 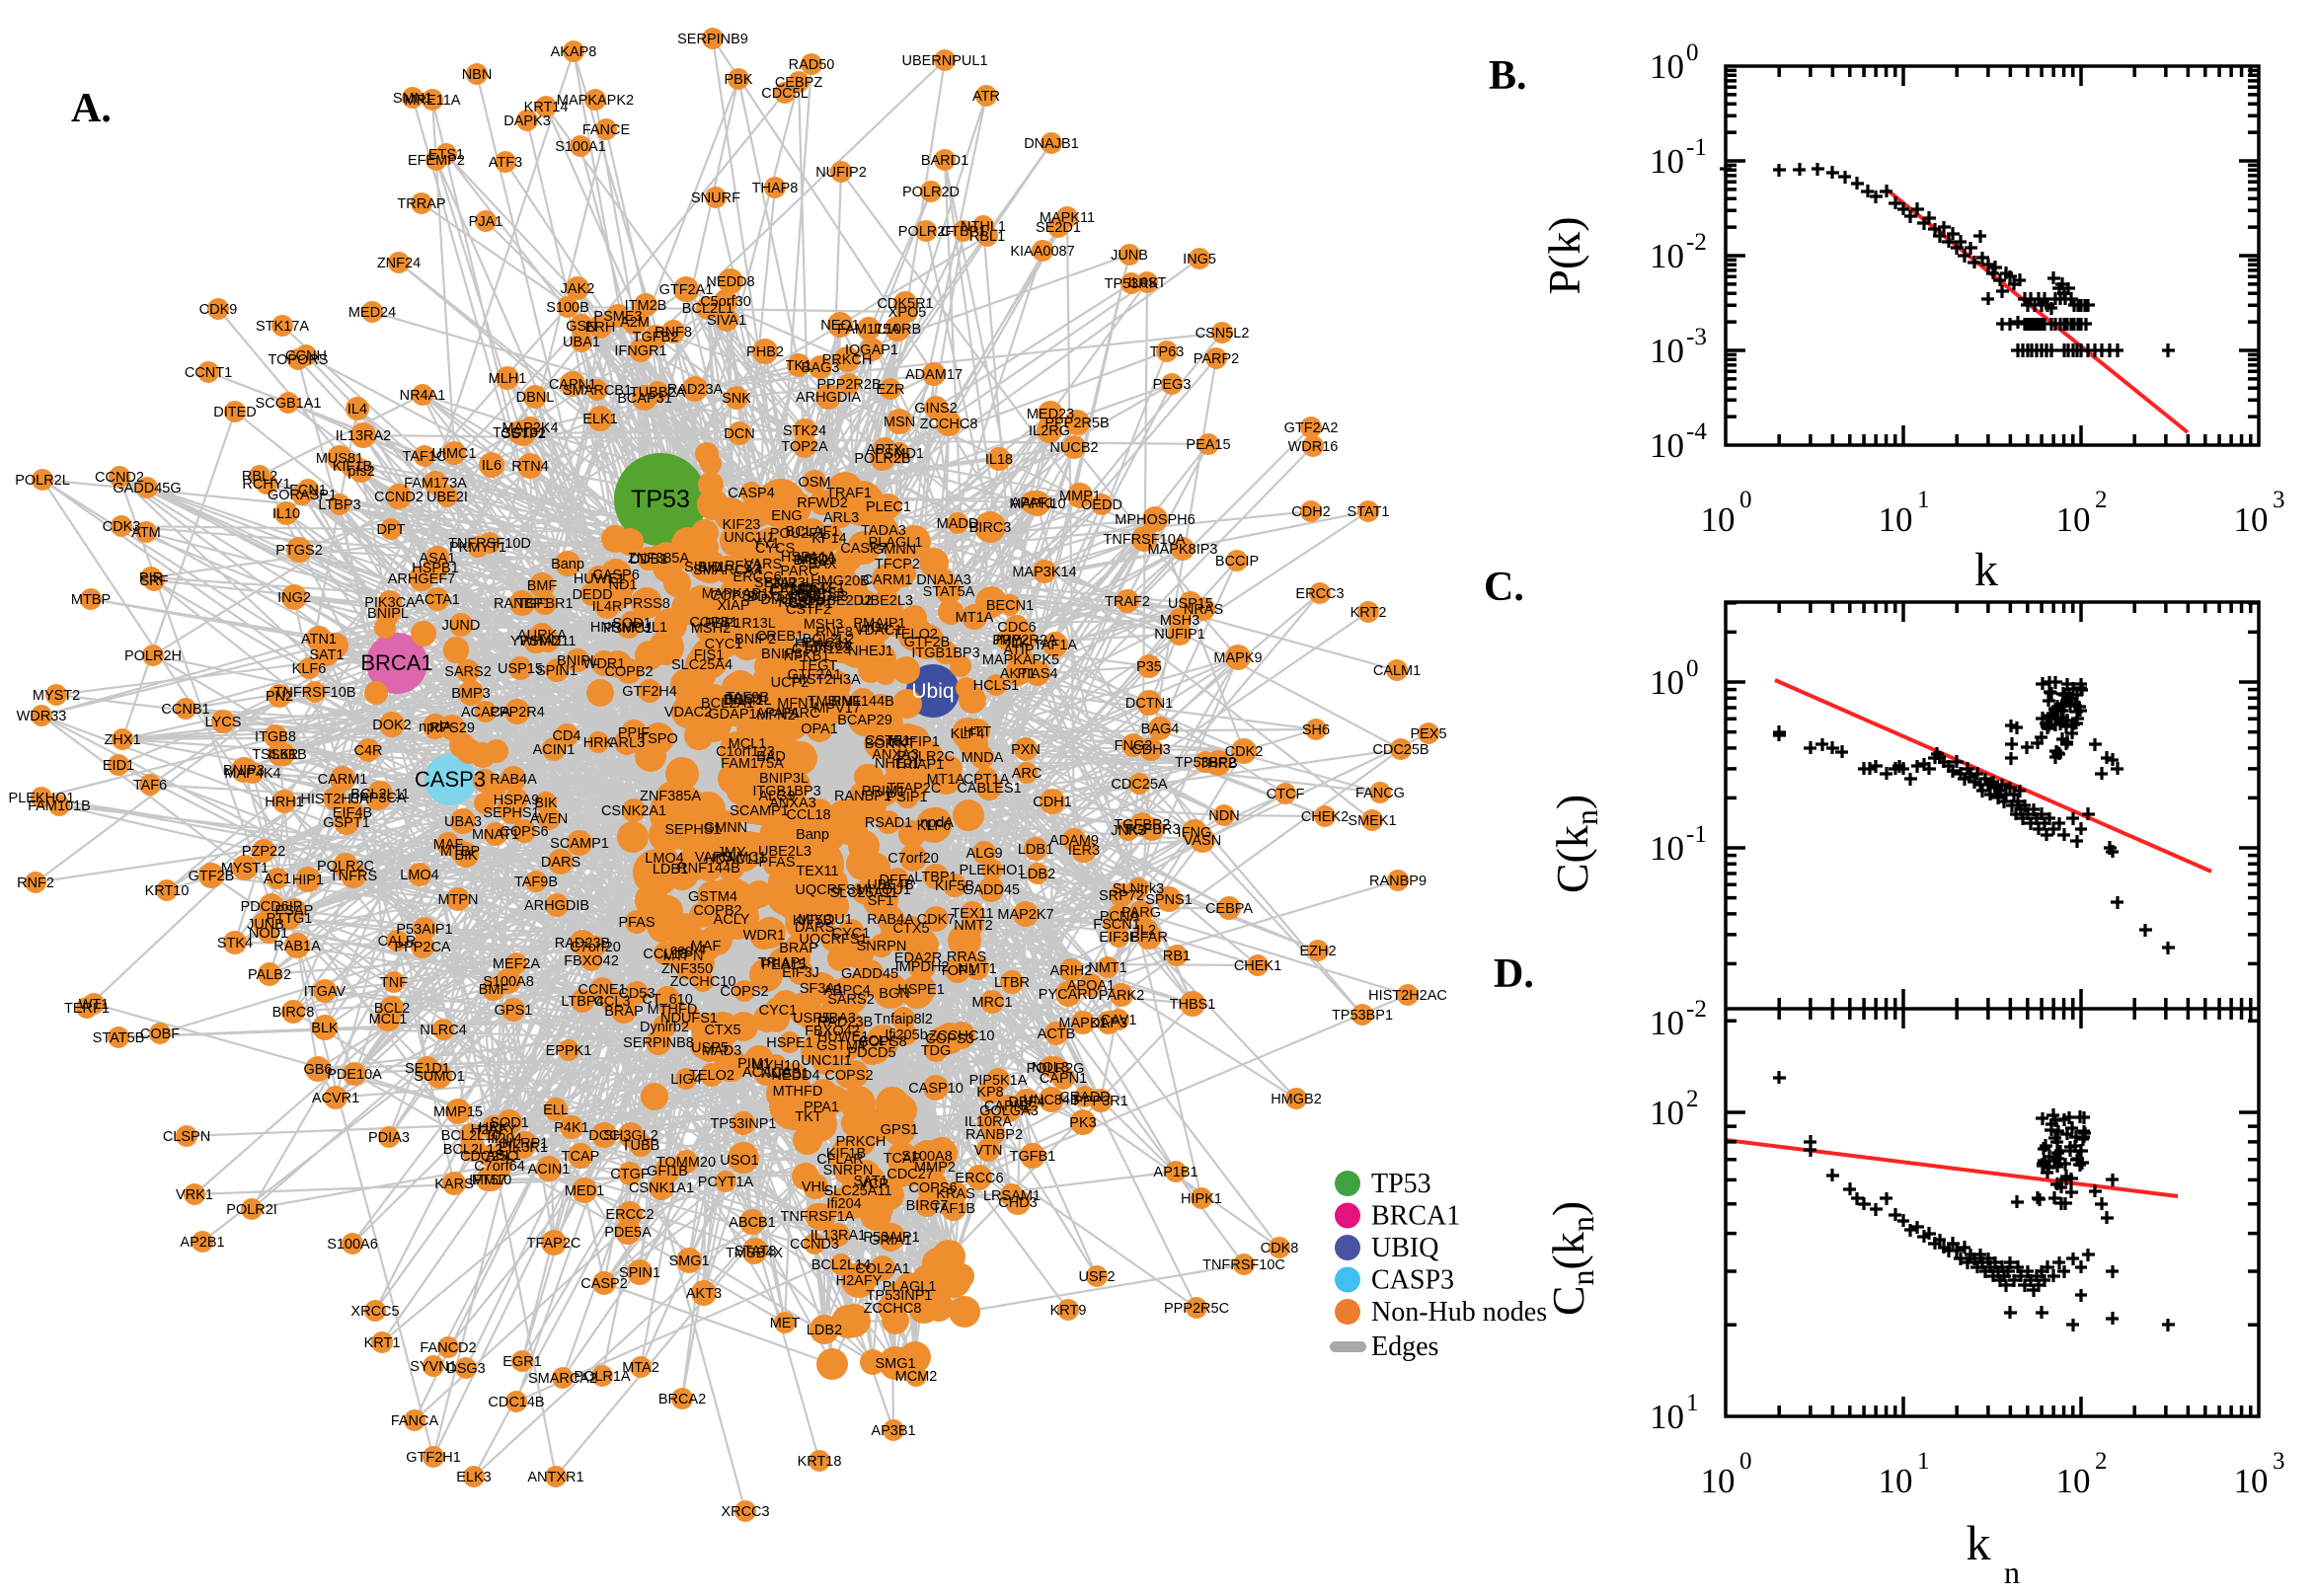 What do you see at coordinates (1224, 816) in the screenshot?
I see `svg-text: NDN` at bounding box center [1224, 816].